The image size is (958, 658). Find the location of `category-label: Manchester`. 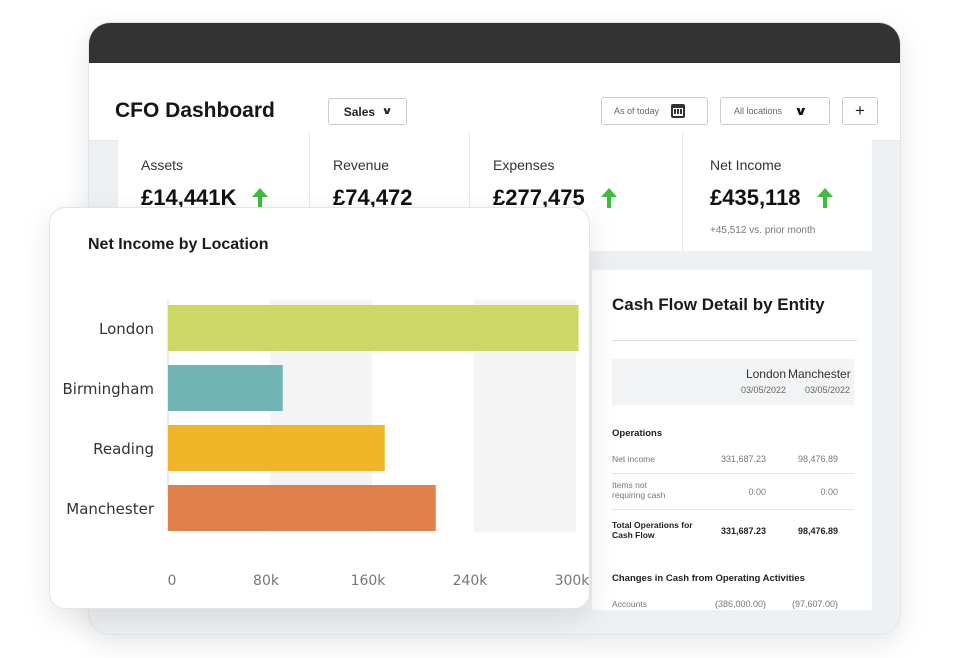

category-label: Manchester is located at coordinates (110, 509).